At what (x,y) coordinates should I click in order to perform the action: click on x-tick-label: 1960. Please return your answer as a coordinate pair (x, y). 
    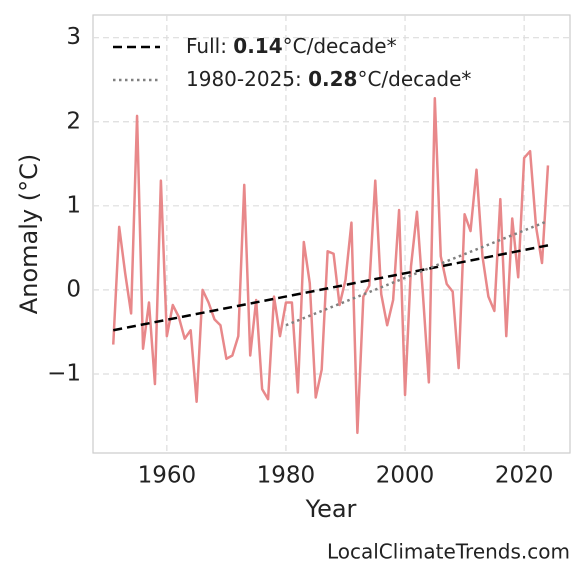
    Looking at the image, I should click on (167, 476).